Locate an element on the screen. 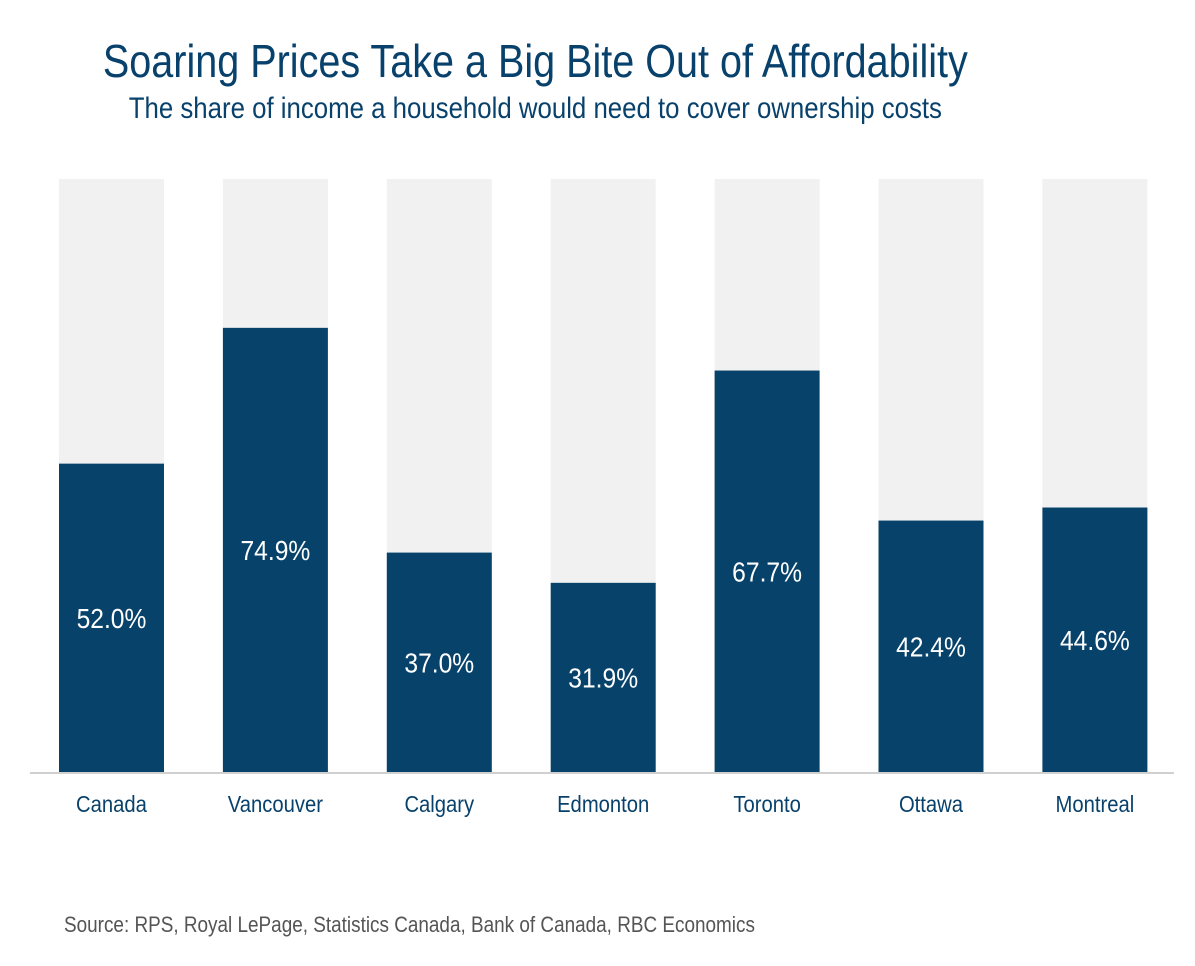  x-tick-label: Canada is located at coordinates (112, 804).